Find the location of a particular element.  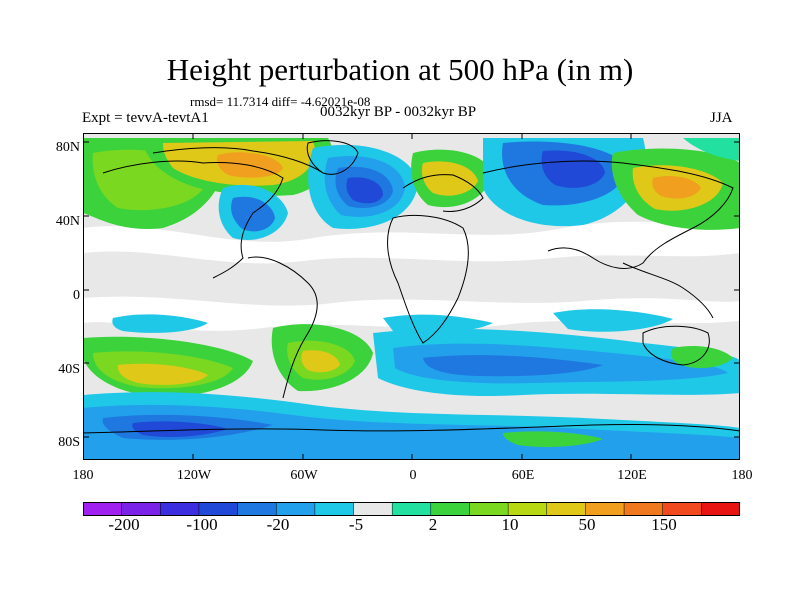

region-south-america-gold is located at coordinates (320, 361).